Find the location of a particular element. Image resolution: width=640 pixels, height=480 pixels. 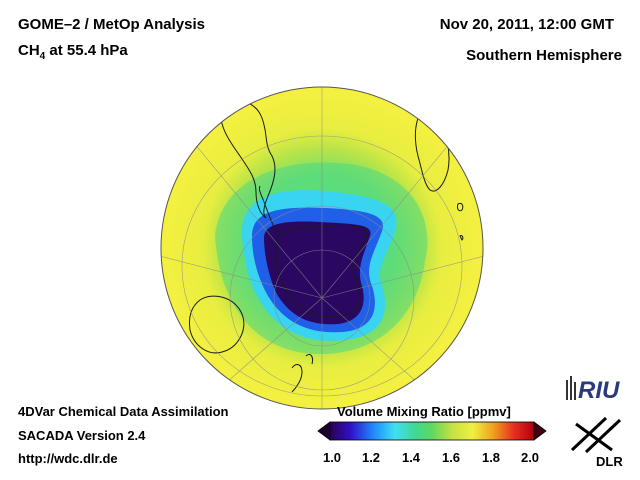

species-name: CH is located at coordinates (29, 50).